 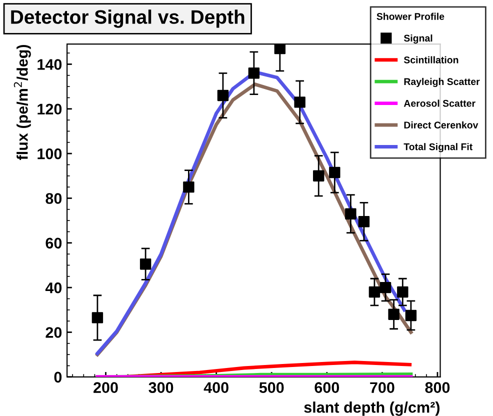 What do you see at coordinates (127, 19) in the screenshot?
I see `chart-title: Detector Signal vs. Depth` at bounding box center [127, 19].